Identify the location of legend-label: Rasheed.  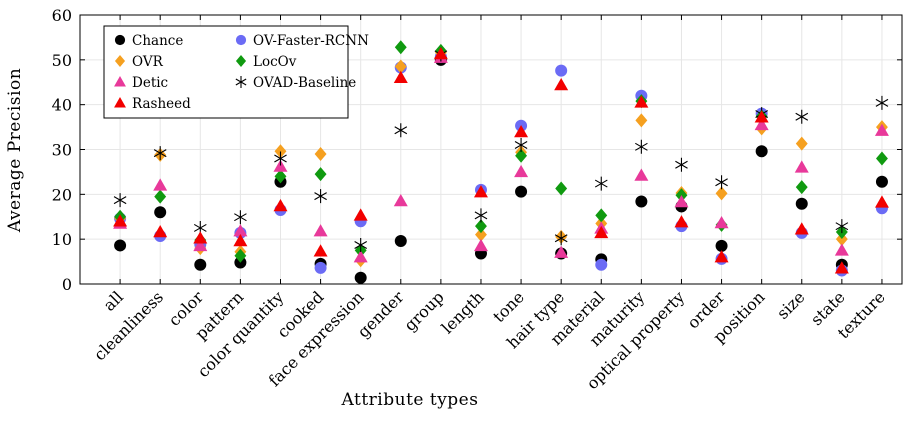
(161, 104).